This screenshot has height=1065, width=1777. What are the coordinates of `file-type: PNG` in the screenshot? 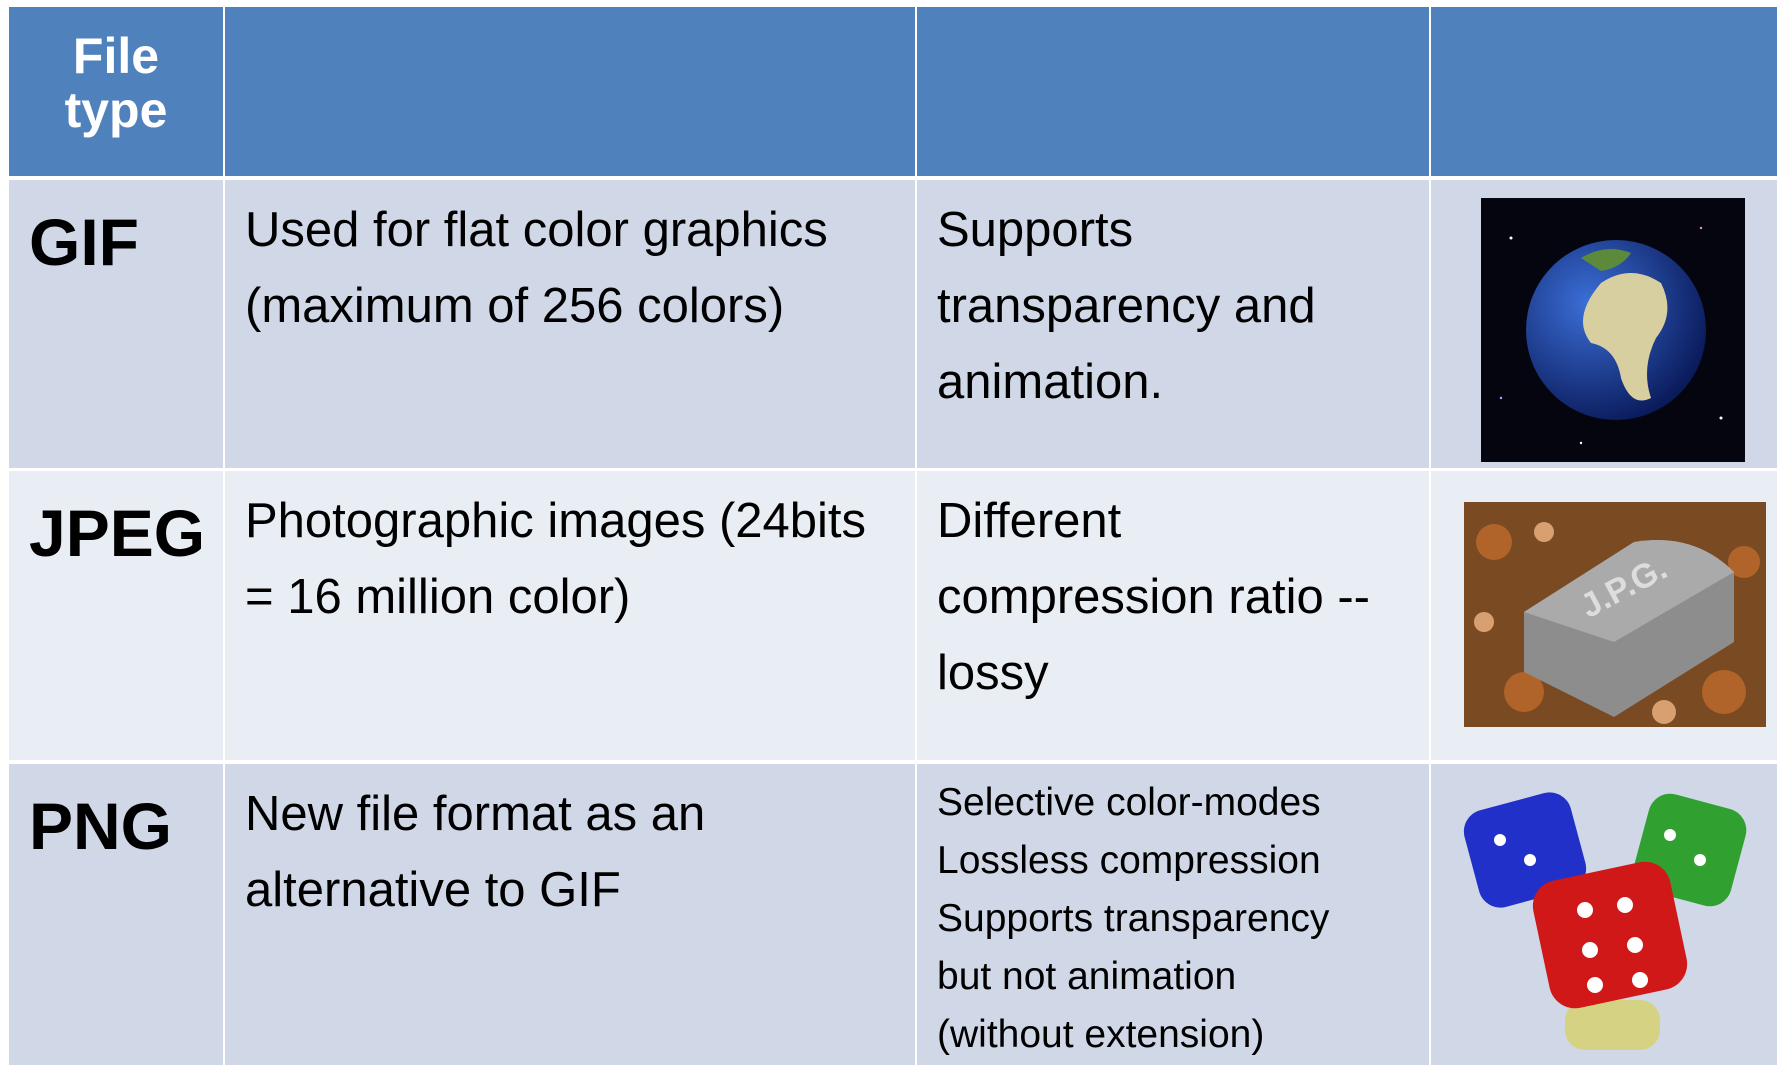 It's located at (101, 826).